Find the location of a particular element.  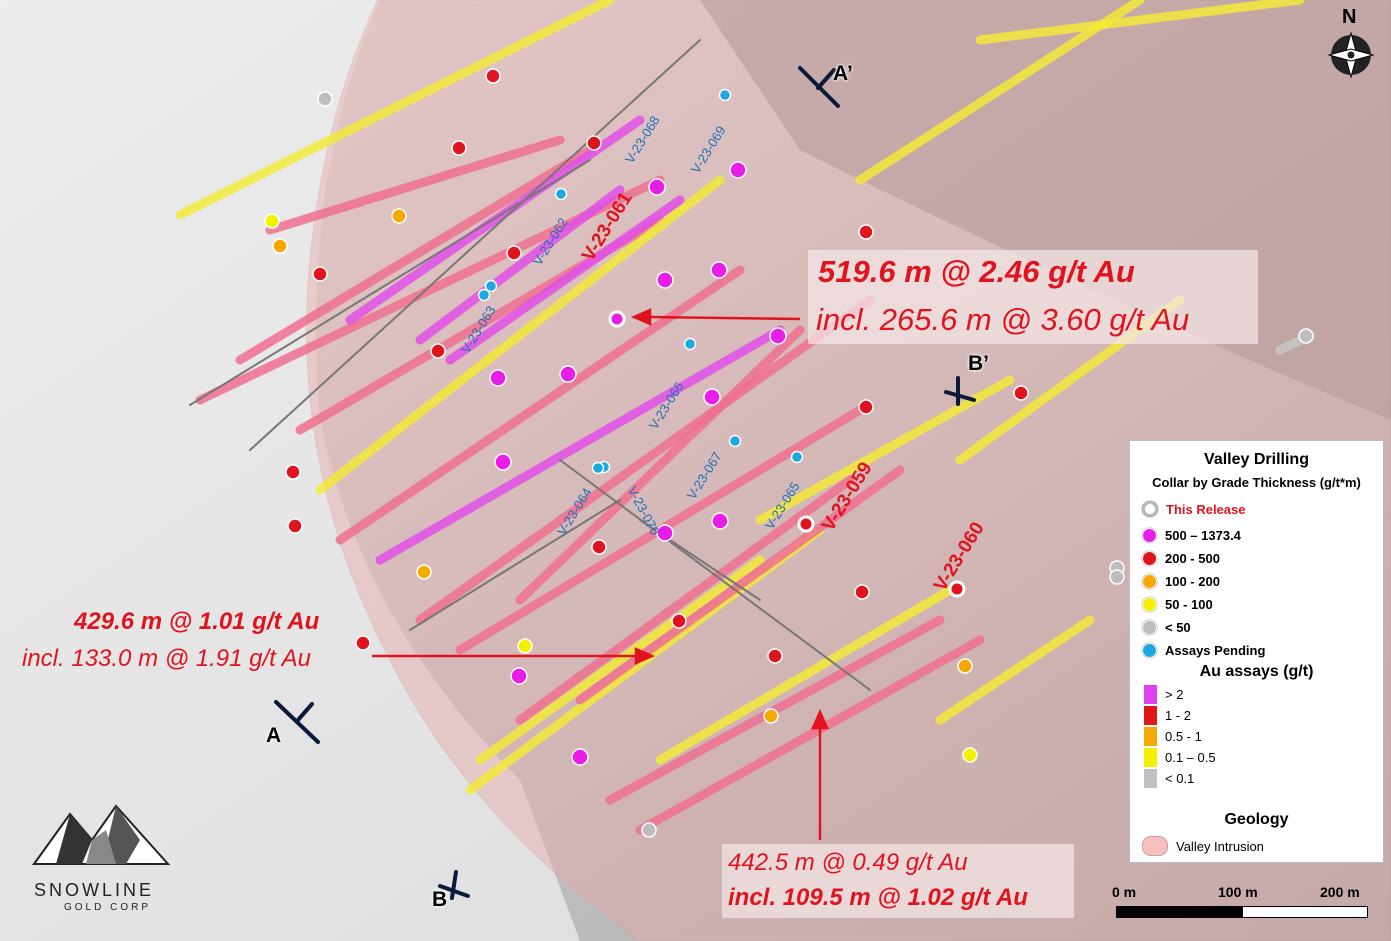

arrowhead-bottom is located at coordinates (820, 719).